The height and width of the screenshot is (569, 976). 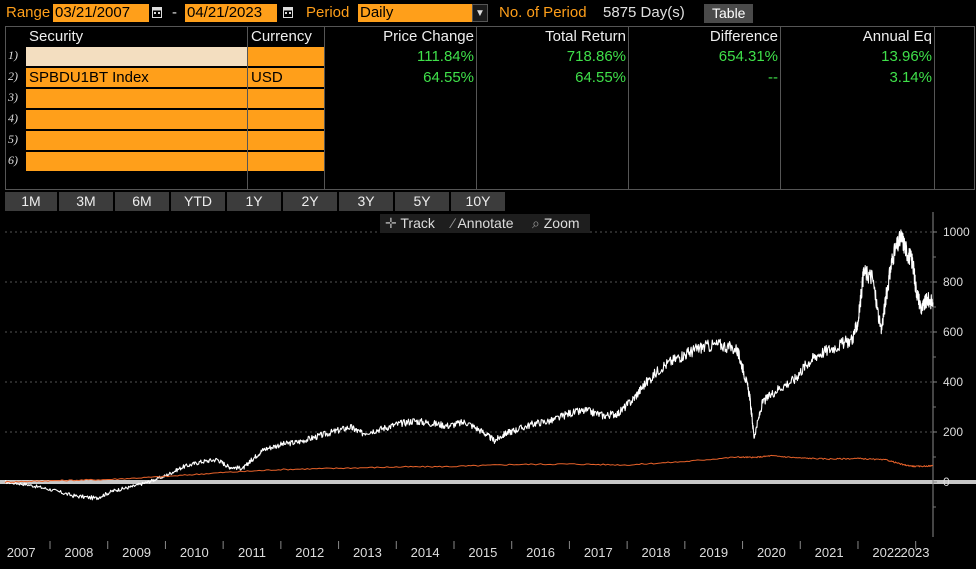 I want to click on track-tool: ✛ Track, so click(x=410, y=223).